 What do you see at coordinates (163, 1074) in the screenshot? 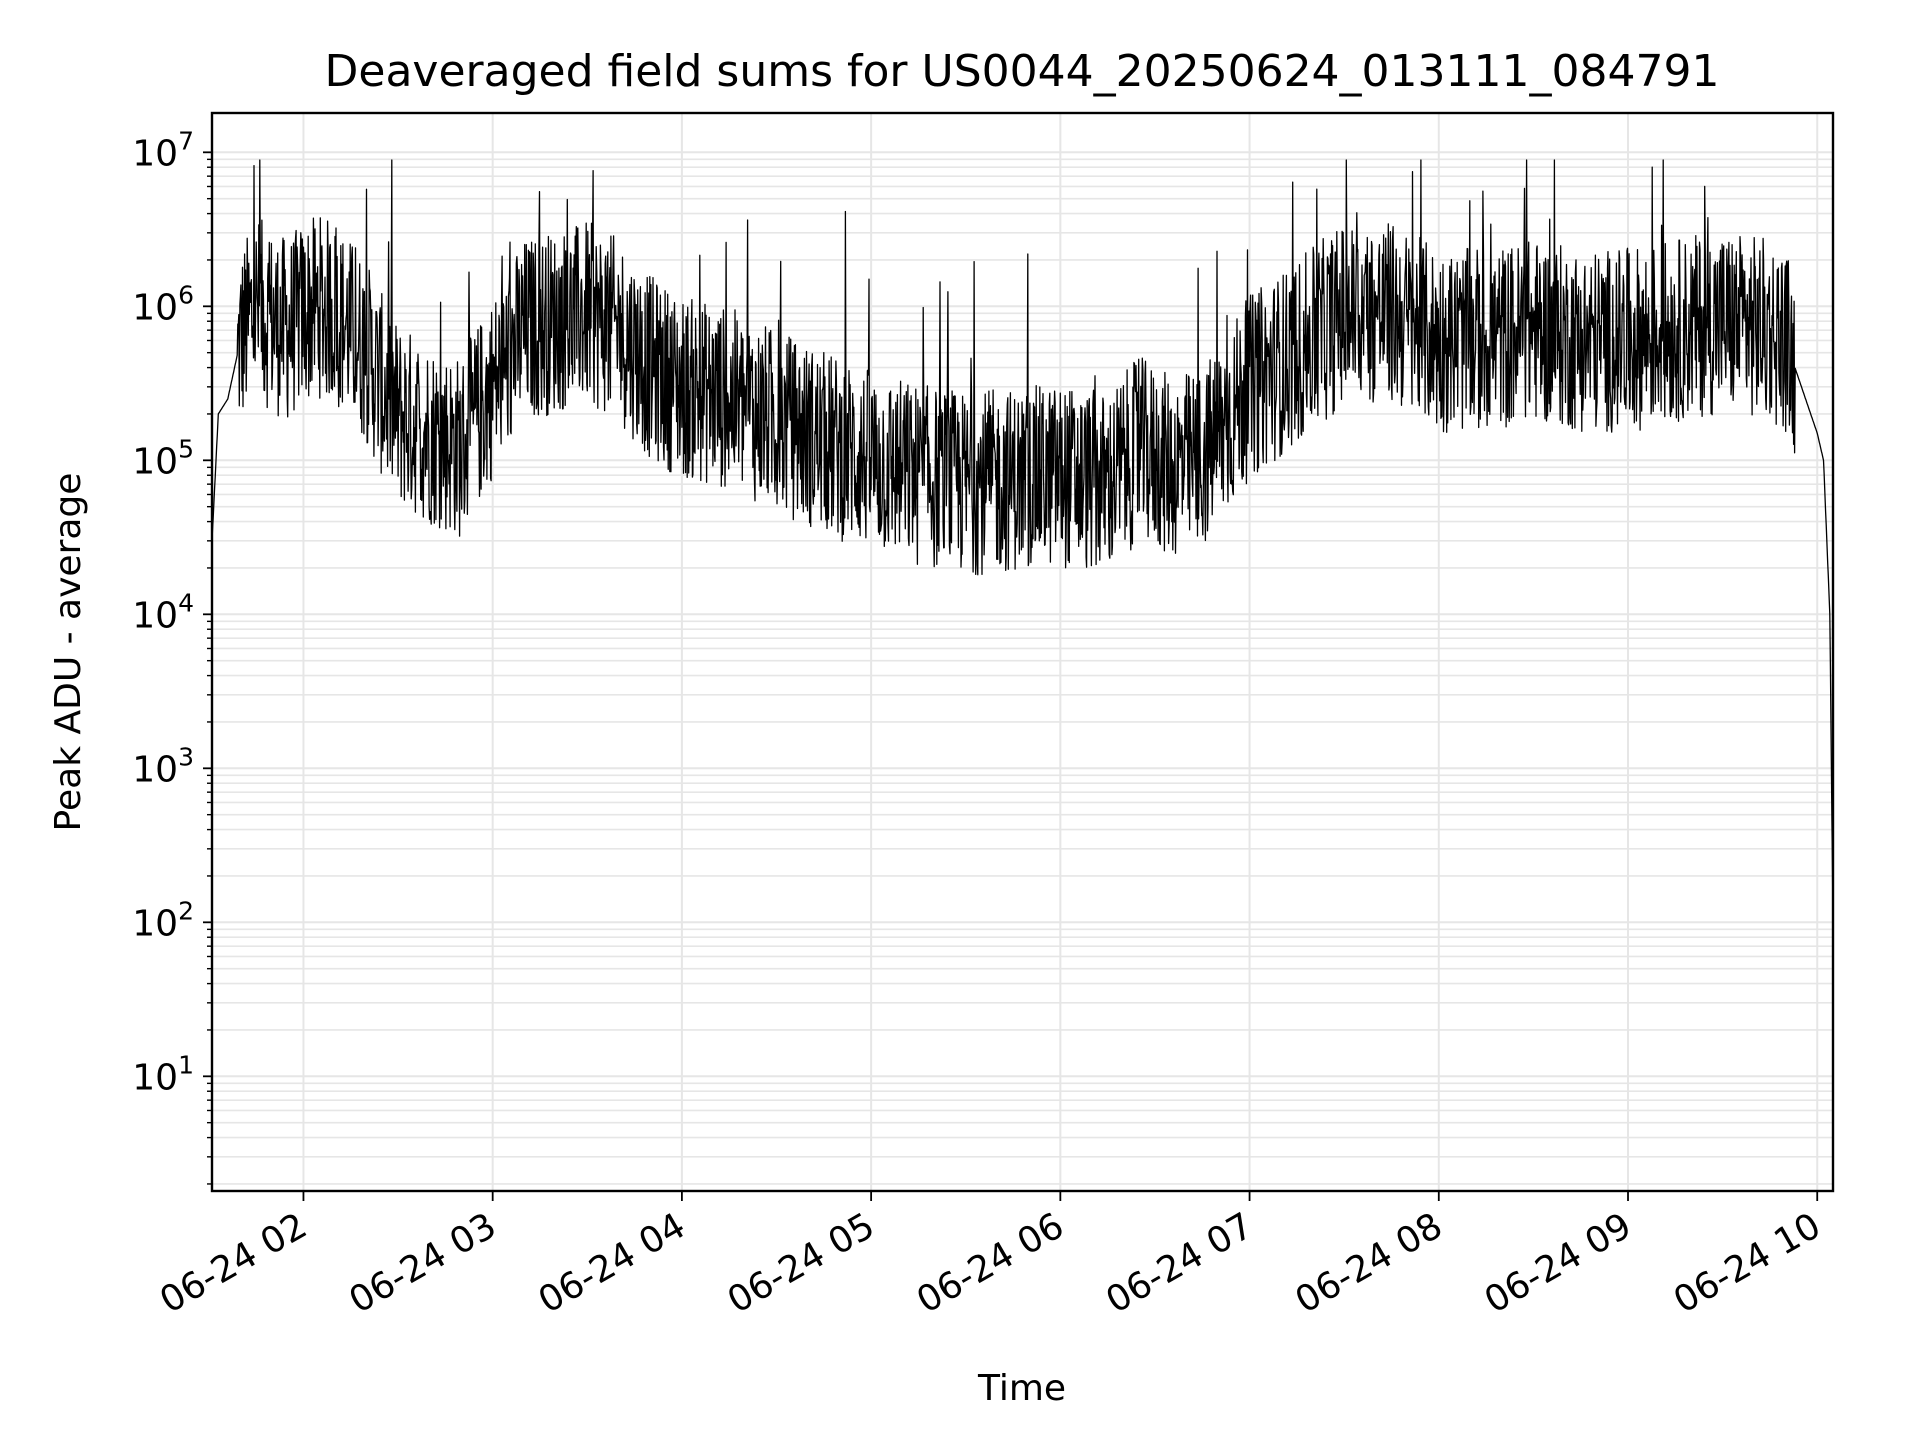
I see `y-tick-label: 10¹` at bounding box center [163, 1074].